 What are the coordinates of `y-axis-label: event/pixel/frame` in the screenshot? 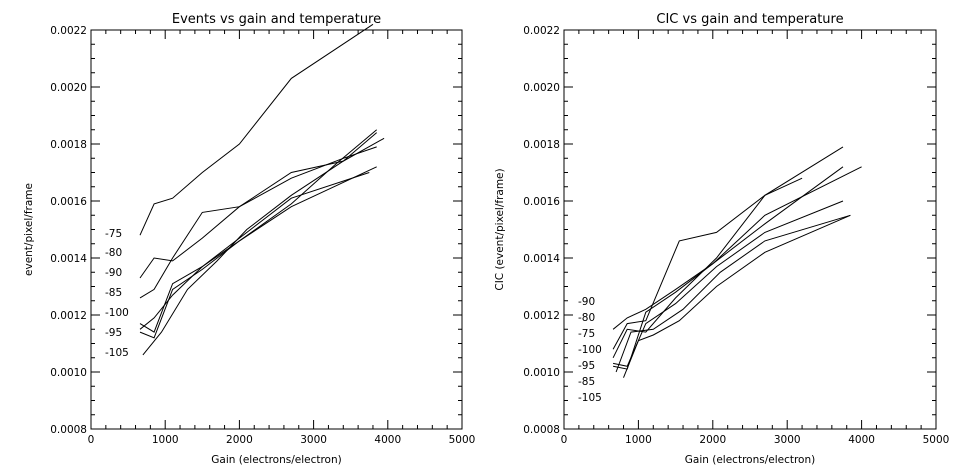 It's located at (29, 229).